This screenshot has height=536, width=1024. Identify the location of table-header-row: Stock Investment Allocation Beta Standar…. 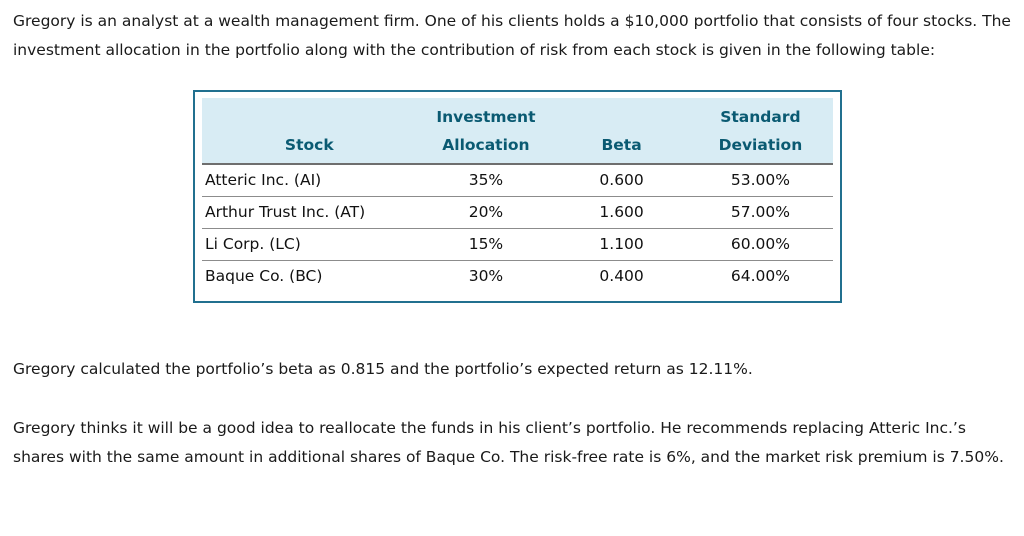
(517, 131).